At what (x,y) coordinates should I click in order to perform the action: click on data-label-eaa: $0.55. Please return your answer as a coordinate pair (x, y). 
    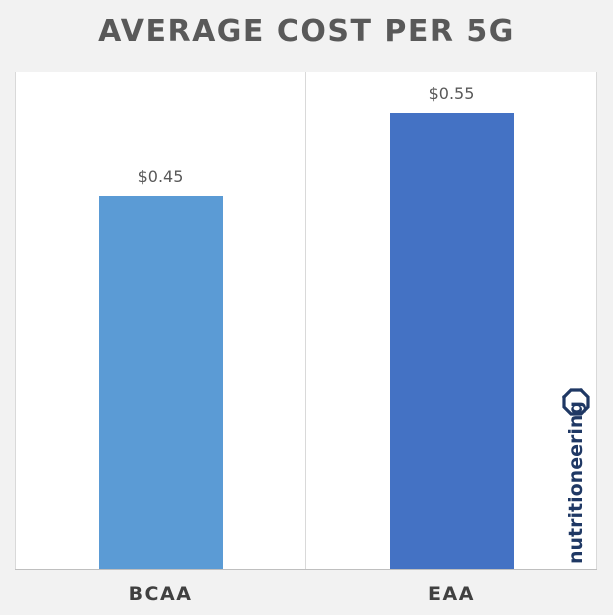
    Looking at the image, I should click on (451, 94).